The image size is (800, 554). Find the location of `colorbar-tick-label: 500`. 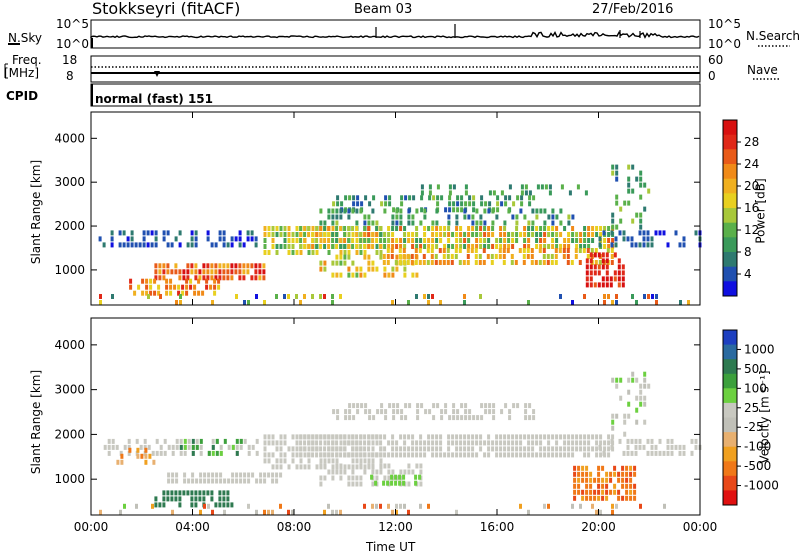

colorbar-tick-label: 500 is located at coordinates (755, 369).